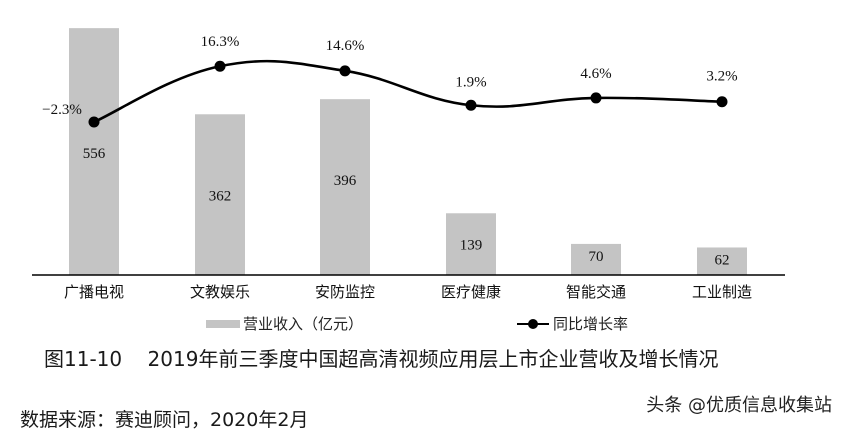 The image size is (844, 432). I want to click on category-label: 工业制造, so click(722, 291).